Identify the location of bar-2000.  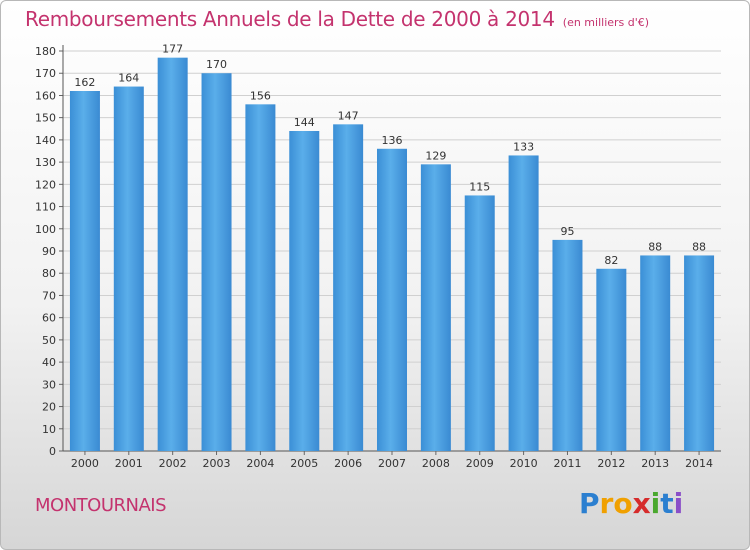
(84, 271).